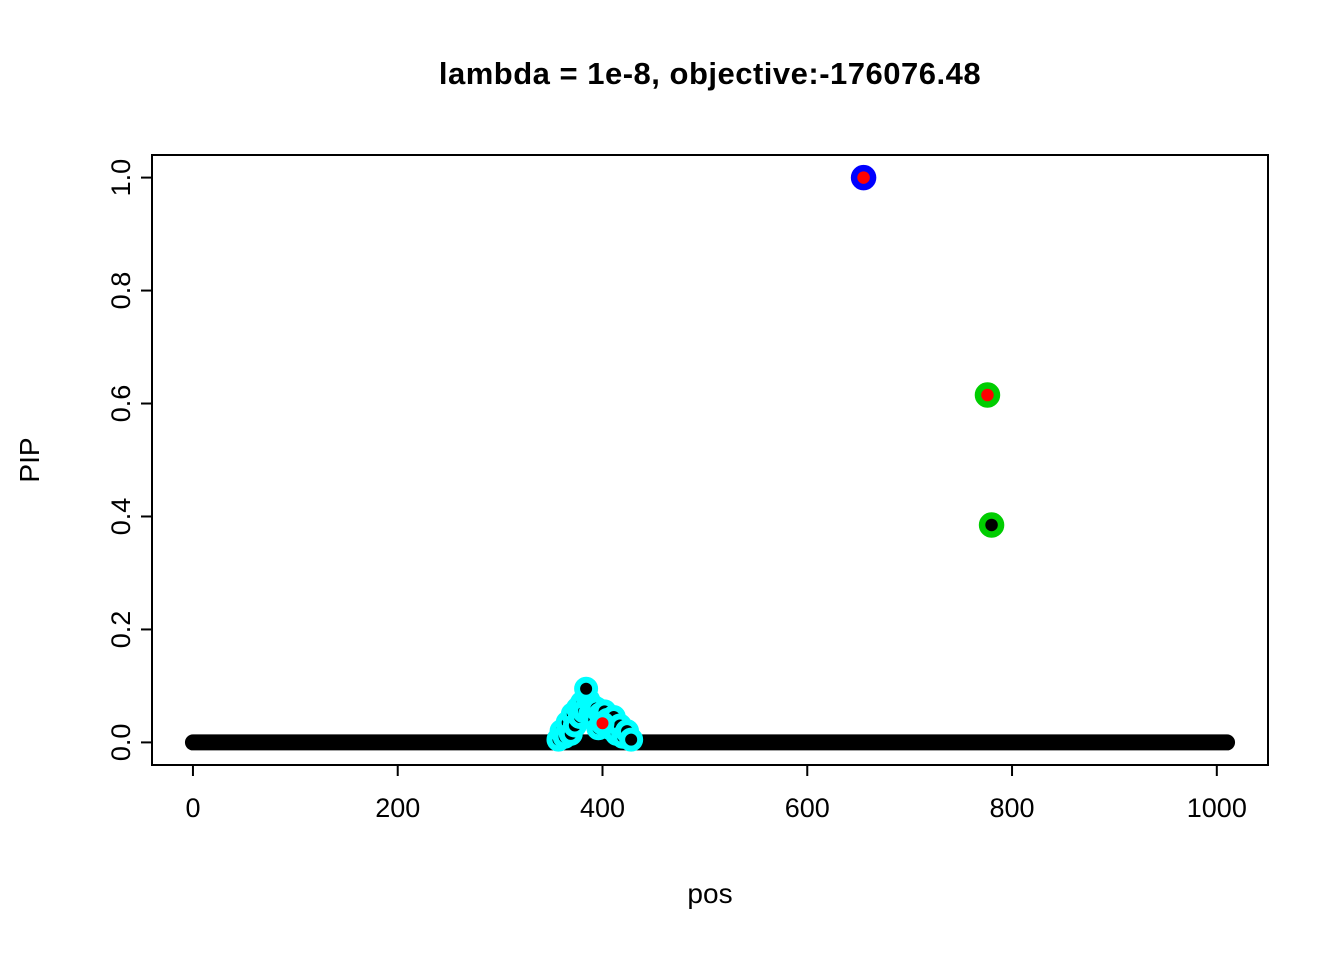  What do you see at coordinates (121, 178) in the screenshot?
I see `y-tick-label: 1.0` at bounding box center [121, 178].